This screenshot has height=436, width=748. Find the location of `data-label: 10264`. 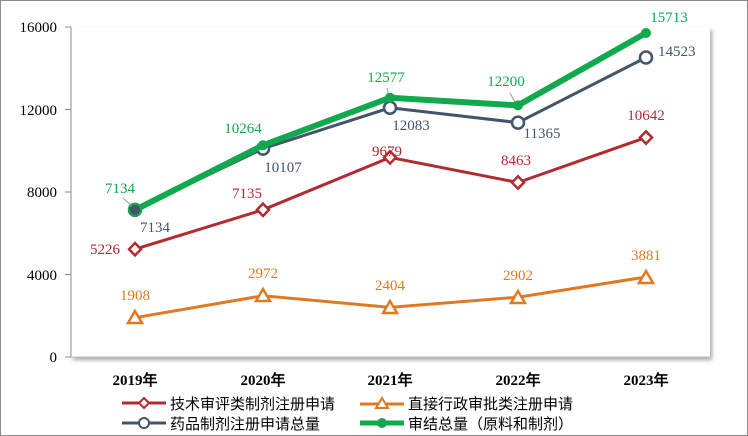

data-label: 10264 is located at coordinates (243, 129).